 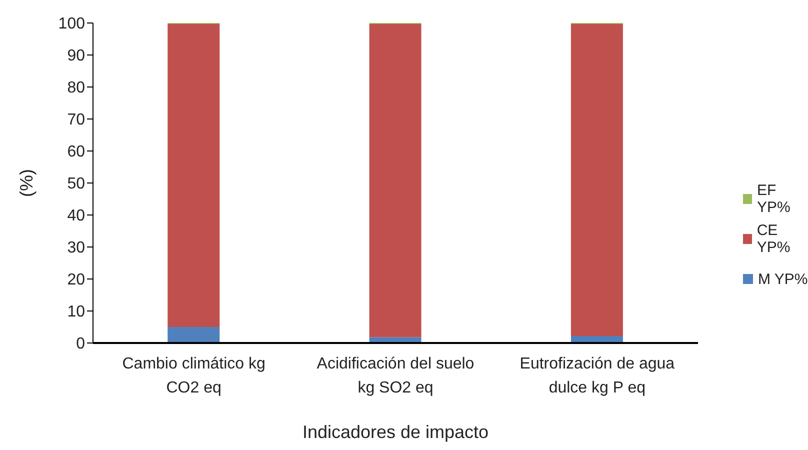 I want to click on y-tick-label: 30, so click(x=76, y=248).